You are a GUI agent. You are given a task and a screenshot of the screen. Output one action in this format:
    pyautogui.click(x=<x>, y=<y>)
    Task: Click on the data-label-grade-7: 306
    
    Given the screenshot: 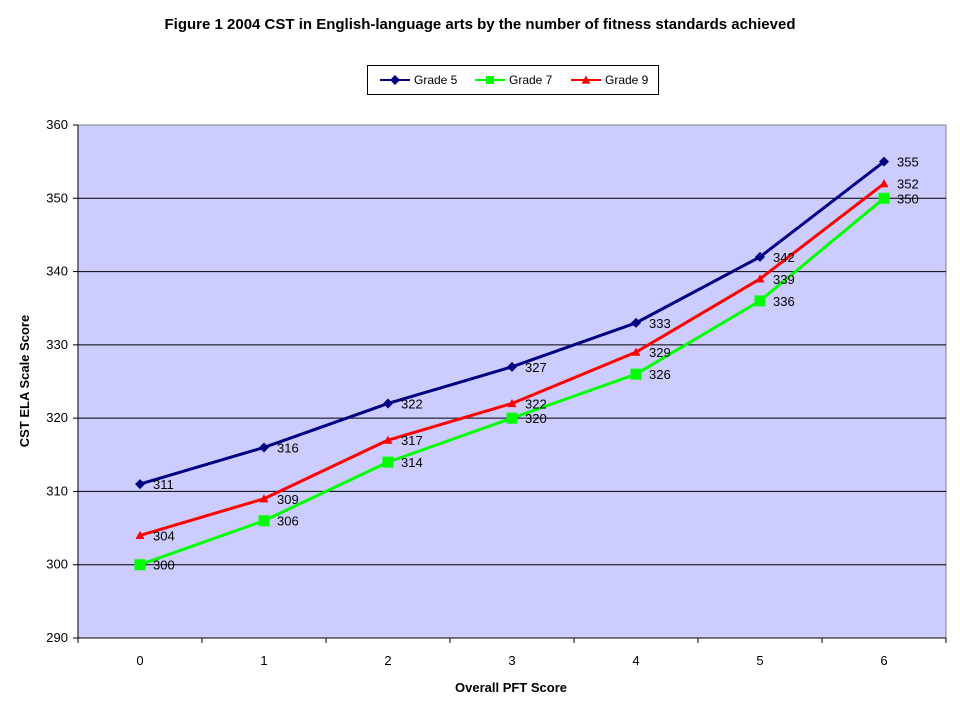 What is the action you would take?
    pyautogui.click(x=288, y=521)
    